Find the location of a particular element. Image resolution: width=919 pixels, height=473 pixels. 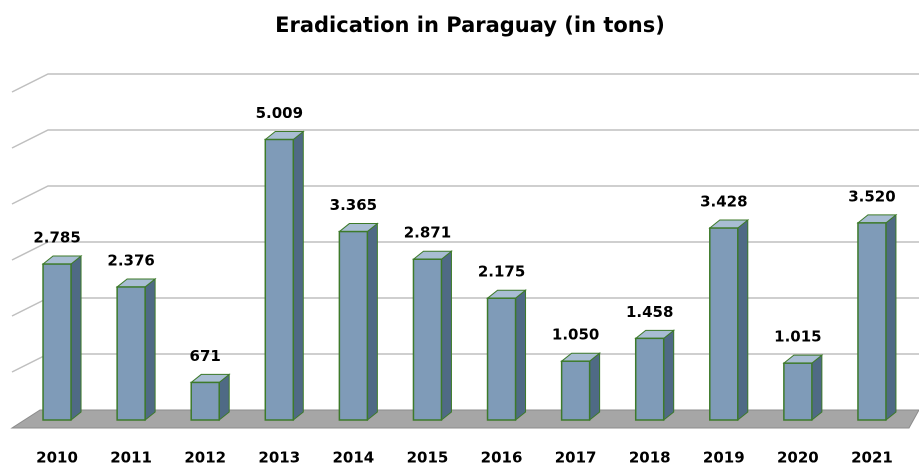

floor is located at coordinates (464, 419).